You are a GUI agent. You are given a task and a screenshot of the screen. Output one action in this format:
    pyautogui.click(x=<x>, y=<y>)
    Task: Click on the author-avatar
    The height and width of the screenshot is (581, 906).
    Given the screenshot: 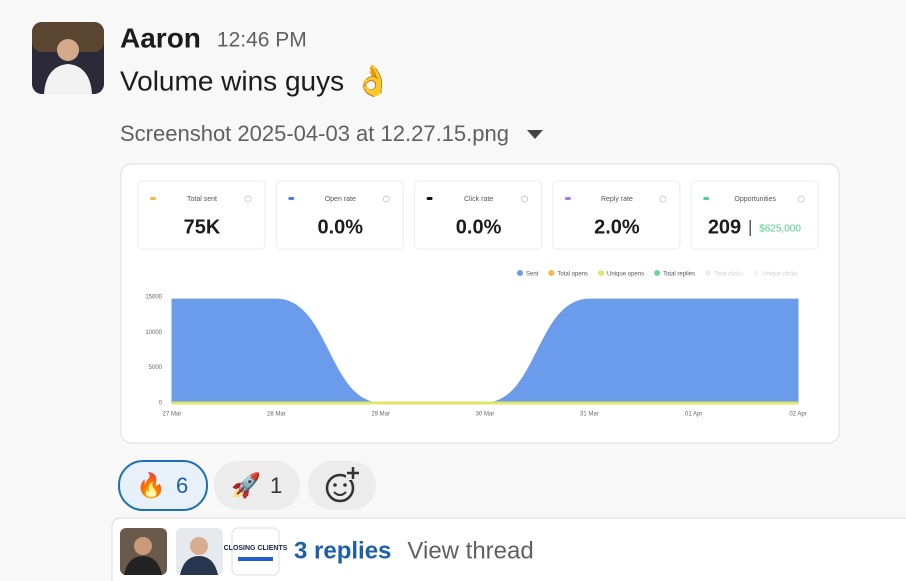 What is the action you would take?
    pyautogui.click(x=68, y=58)
    